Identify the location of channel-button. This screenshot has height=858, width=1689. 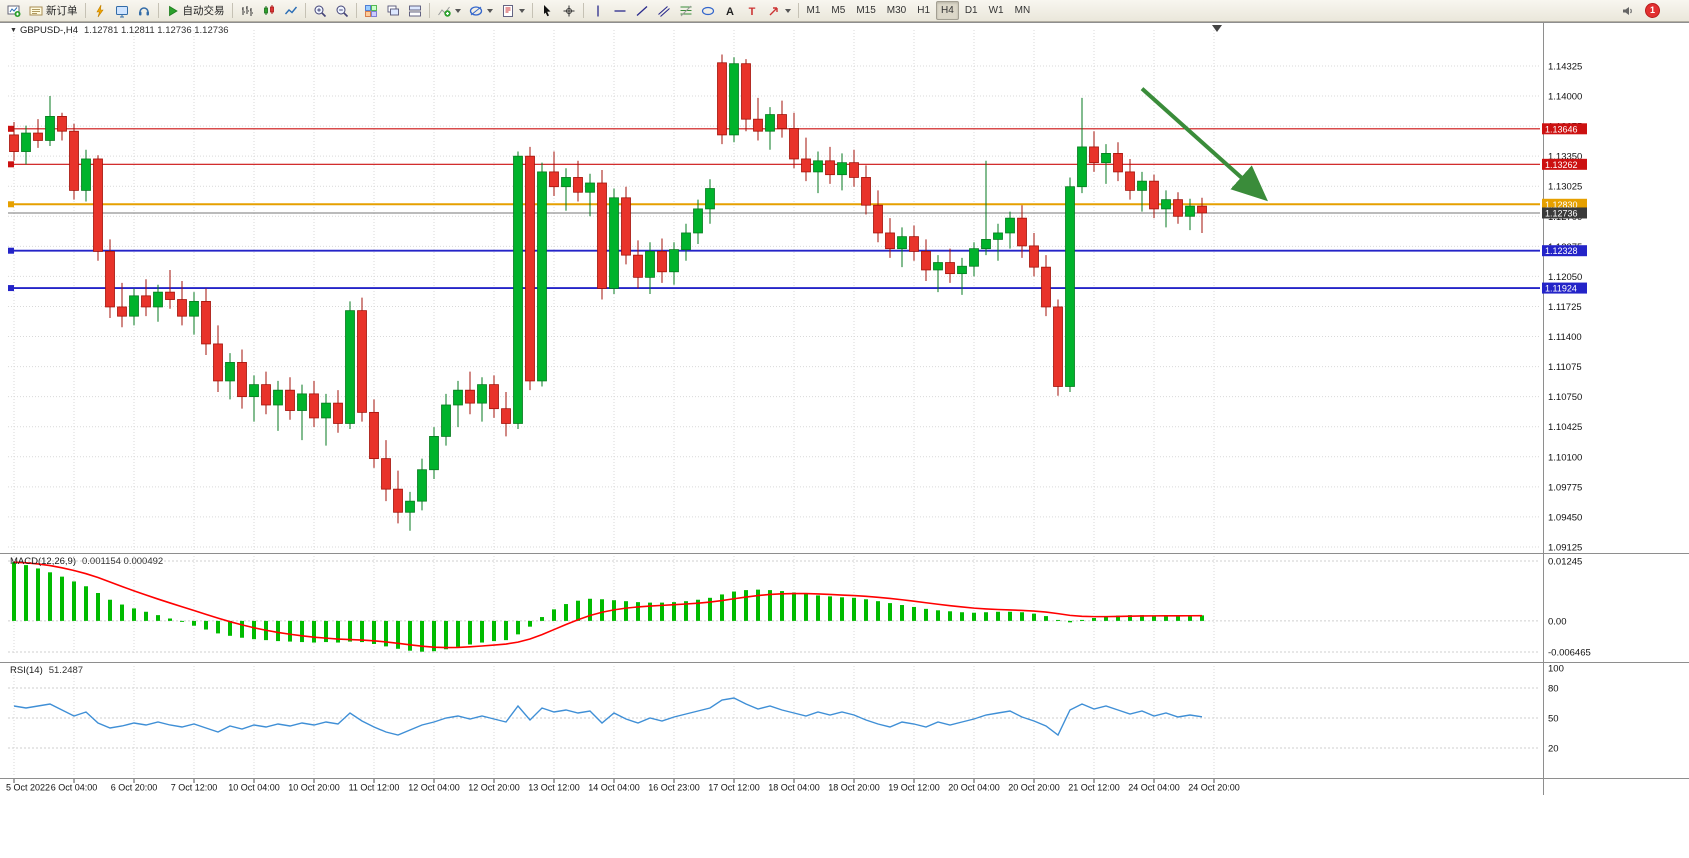
(664, 10).